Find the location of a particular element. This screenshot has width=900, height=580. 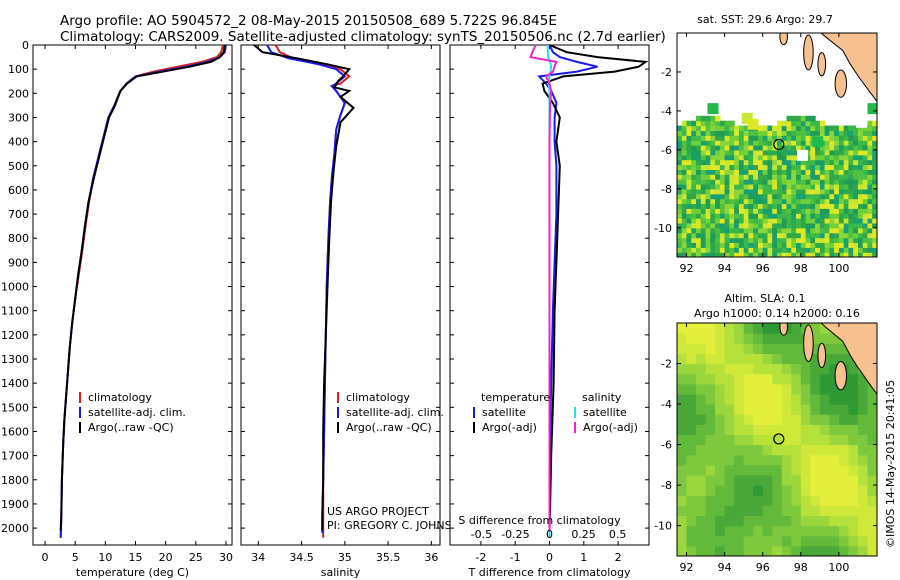

depth-tick-label: 1100 is located at coordinates (15, 311).